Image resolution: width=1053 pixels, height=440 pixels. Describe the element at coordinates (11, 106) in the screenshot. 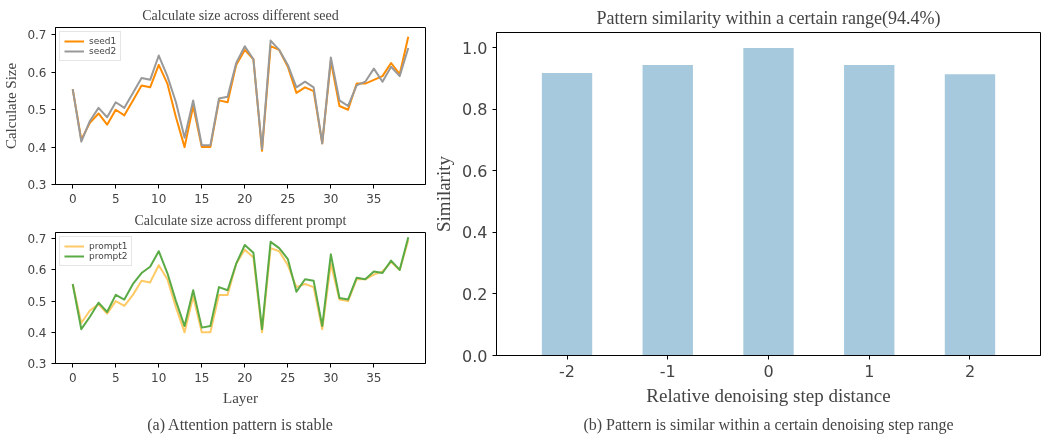

I see `y-axis-title: Calculate Size` at that location.